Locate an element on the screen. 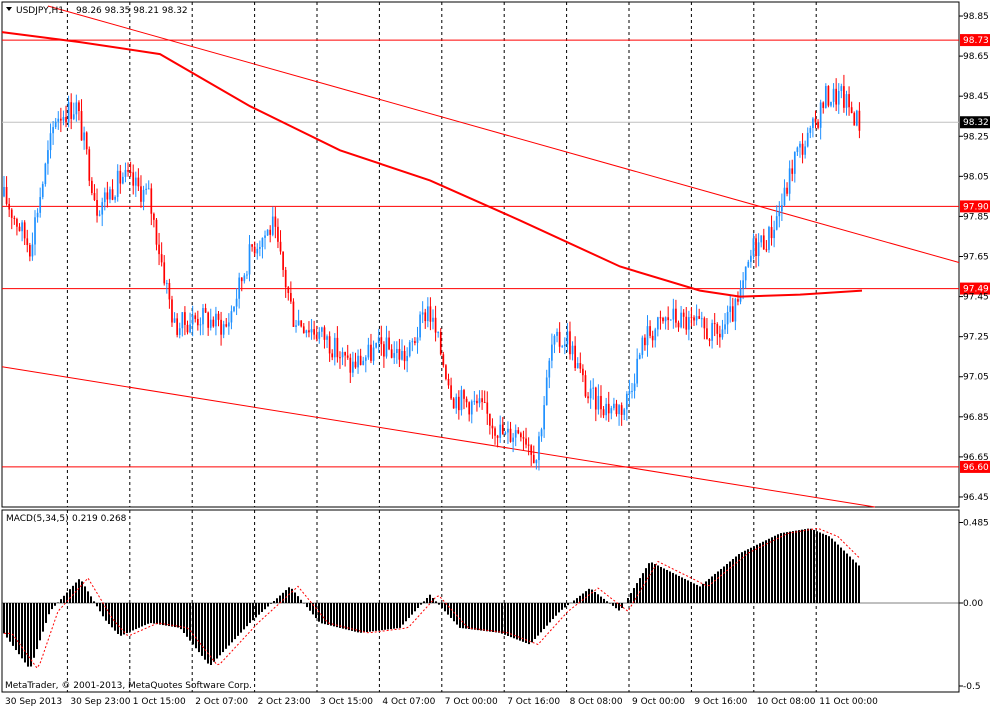 This screenshot has width=1000, height=713. macd-label: MACD(5,34,5) is located at coordinates (37, 519).